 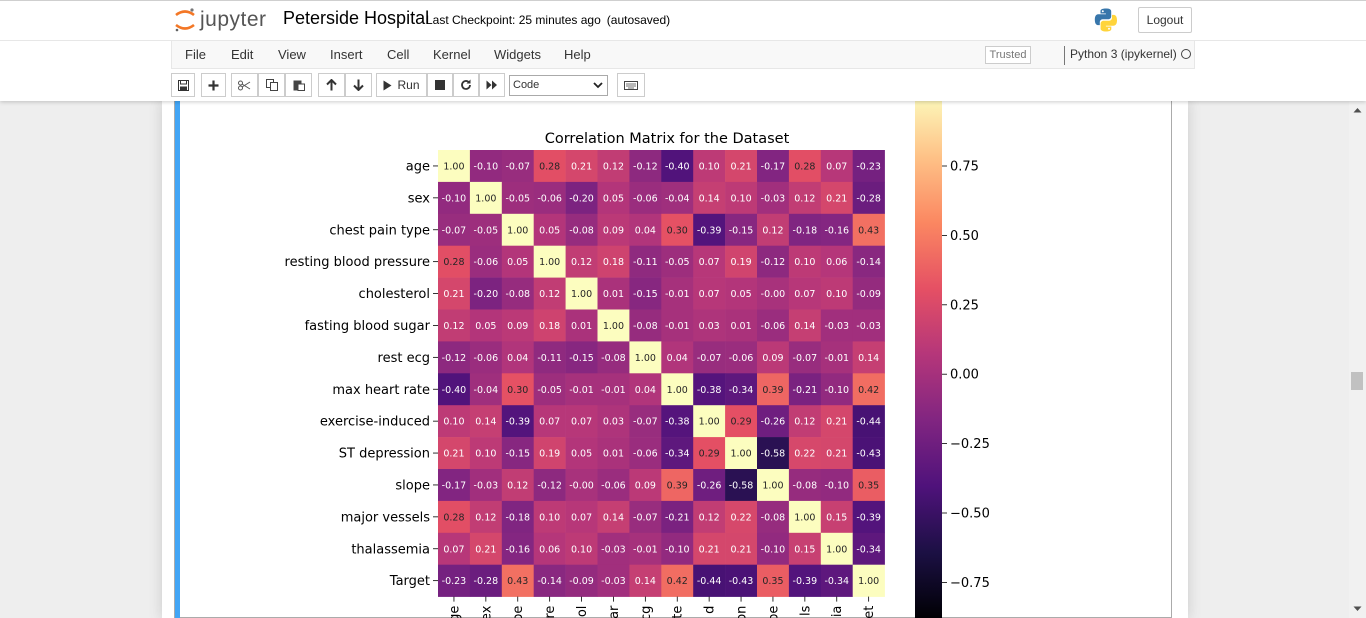 I want to click on insert-cell-button, so click(x=213, y=85).